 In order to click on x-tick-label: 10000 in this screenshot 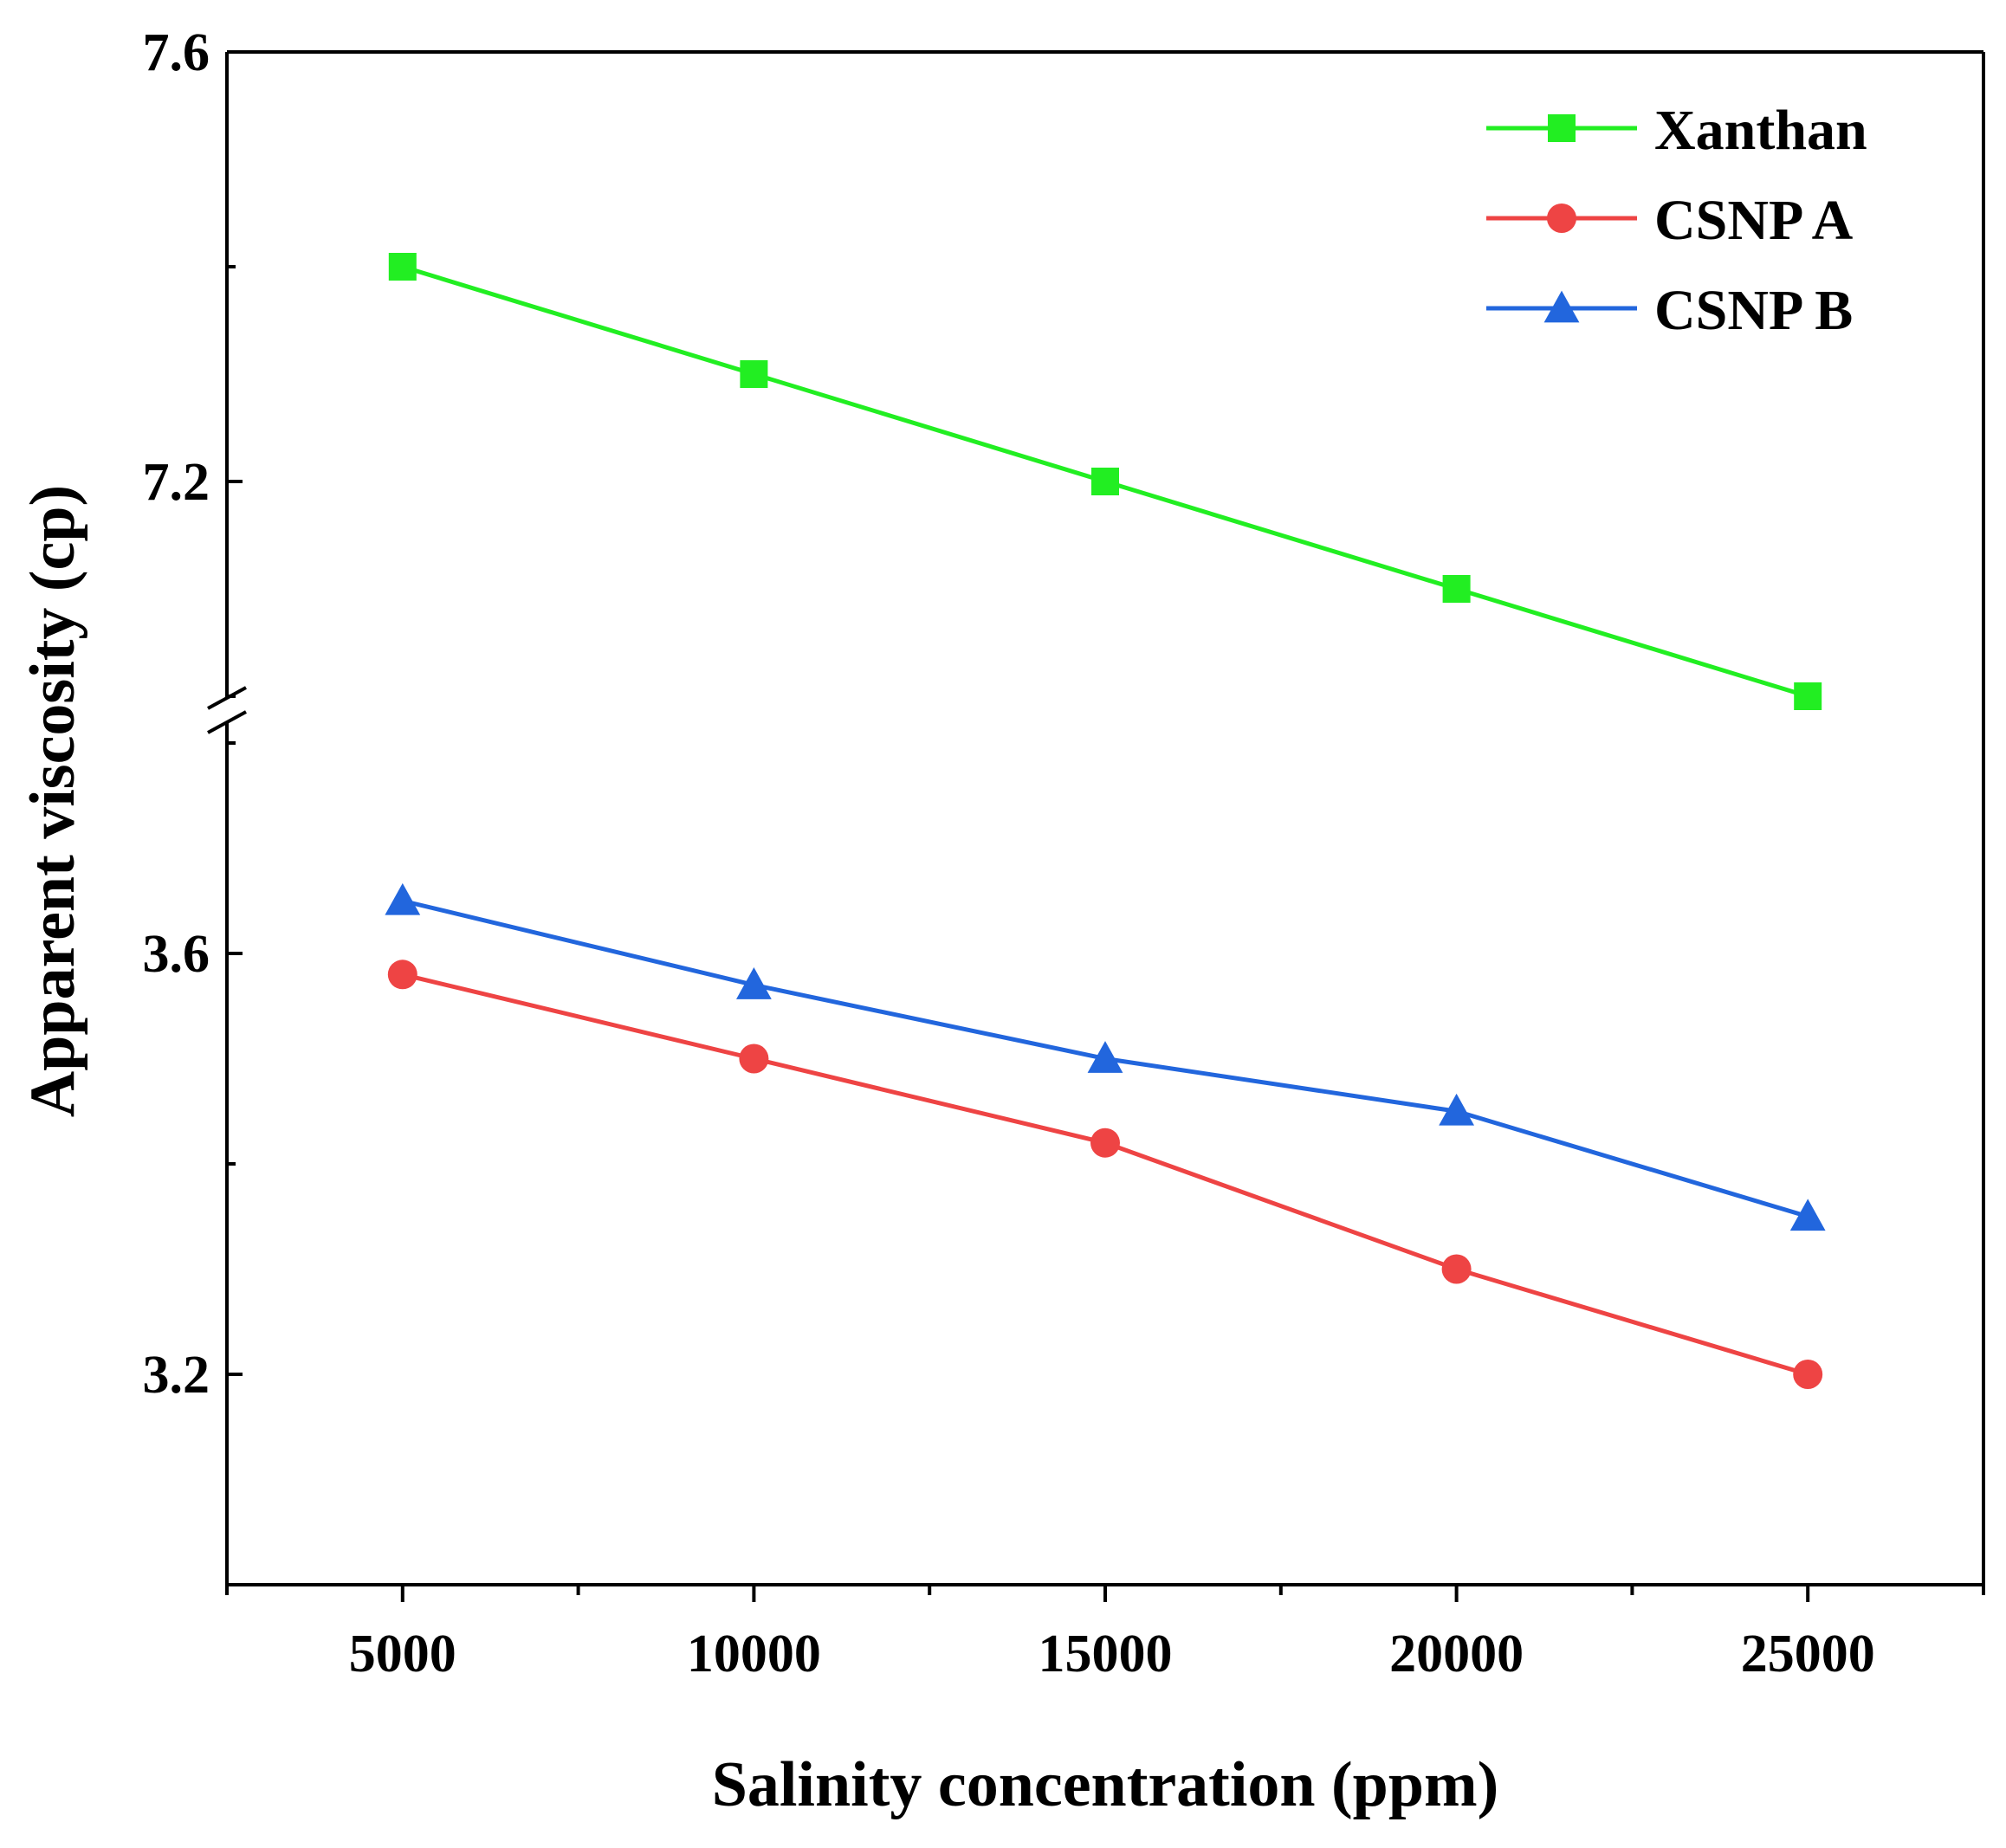, I will do `click(754, 1654)`.